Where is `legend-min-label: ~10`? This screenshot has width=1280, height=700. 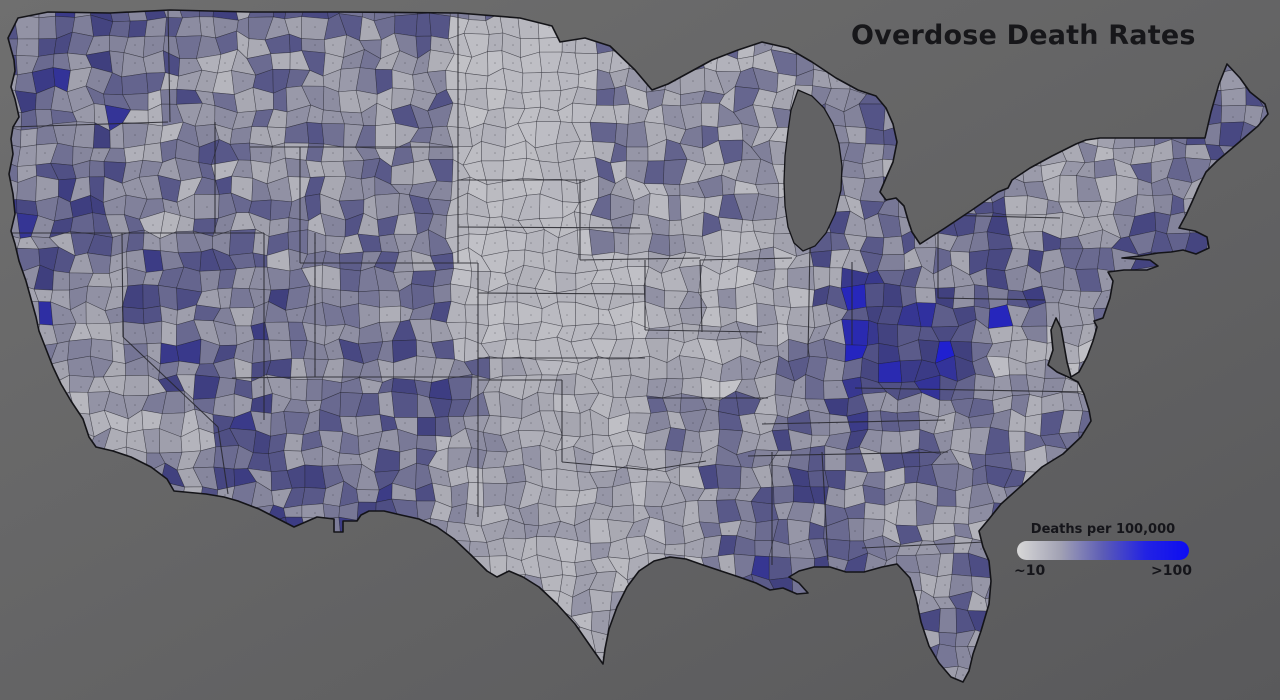 legend-min-label: ~10 is located at coordinates (1030, 571).